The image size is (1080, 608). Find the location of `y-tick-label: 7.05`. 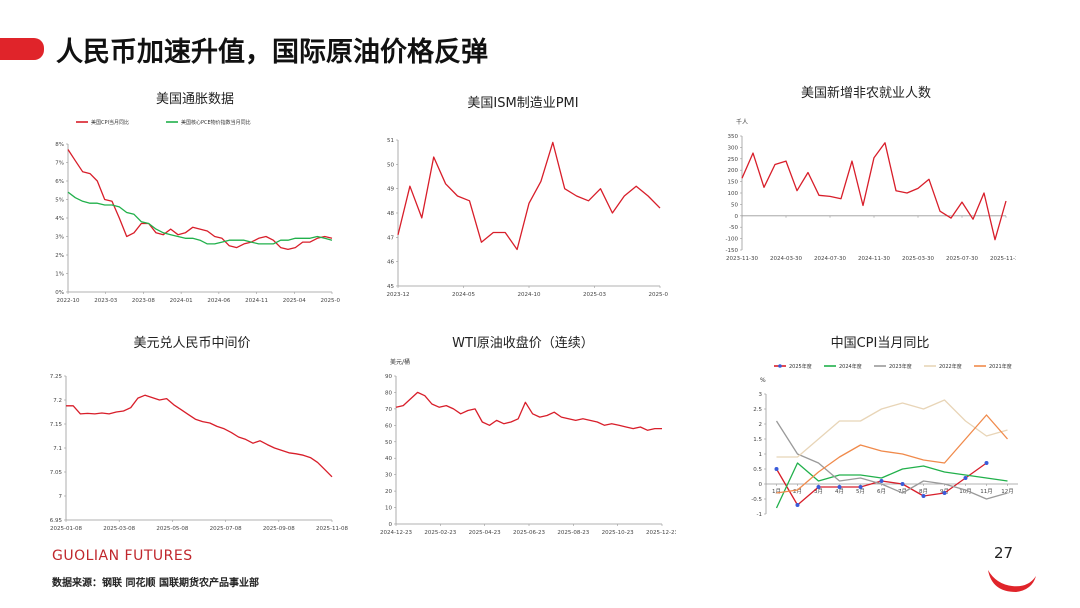

y-tick-label: 7.05 is located at coordinates (56, 473).